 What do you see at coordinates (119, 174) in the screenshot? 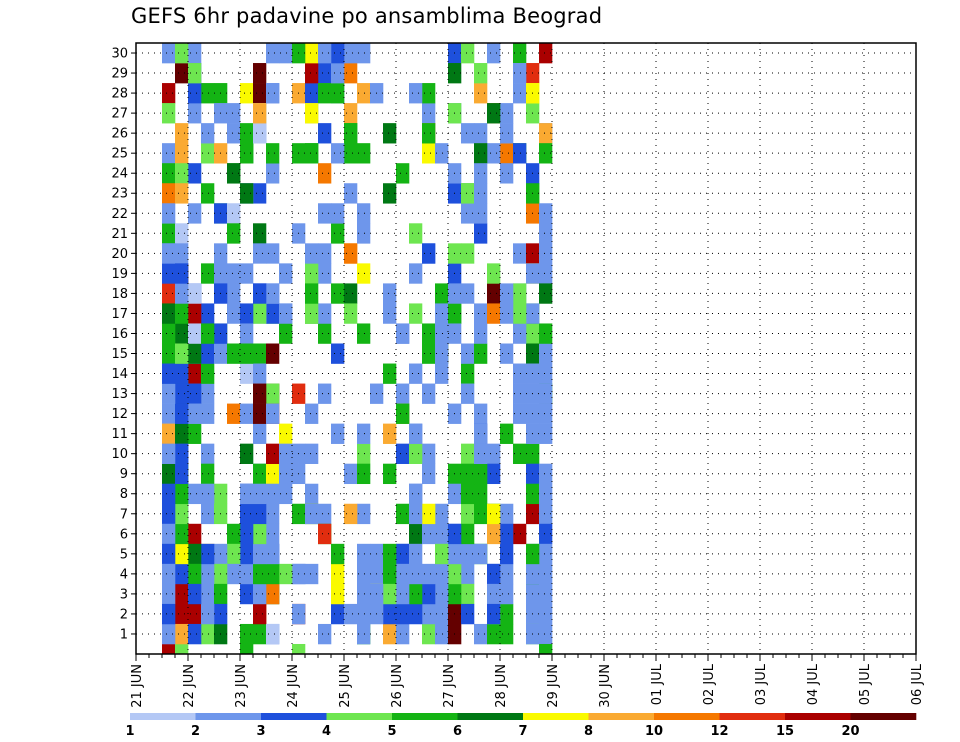
I see `y-tick-label: 24` at bounding box center [119, 174].